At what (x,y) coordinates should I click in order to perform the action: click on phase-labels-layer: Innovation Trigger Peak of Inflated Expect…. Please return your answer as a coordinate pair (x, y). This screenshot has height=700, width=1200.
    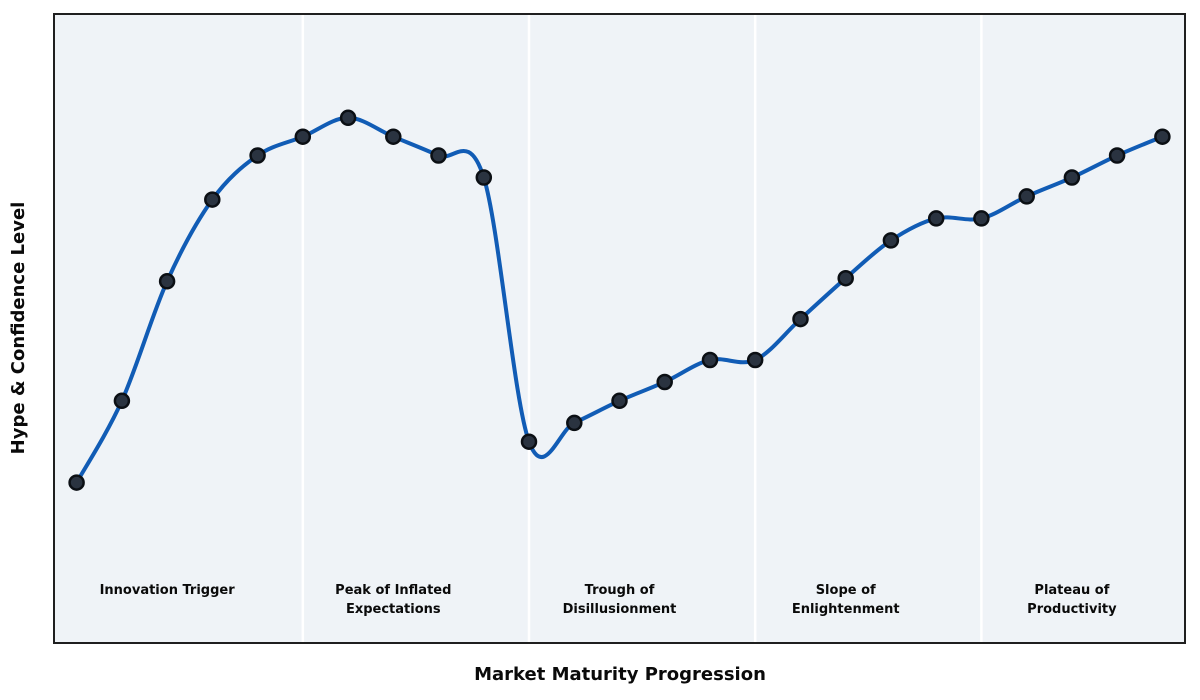
    Looking at the image, I should click on (609, 600).